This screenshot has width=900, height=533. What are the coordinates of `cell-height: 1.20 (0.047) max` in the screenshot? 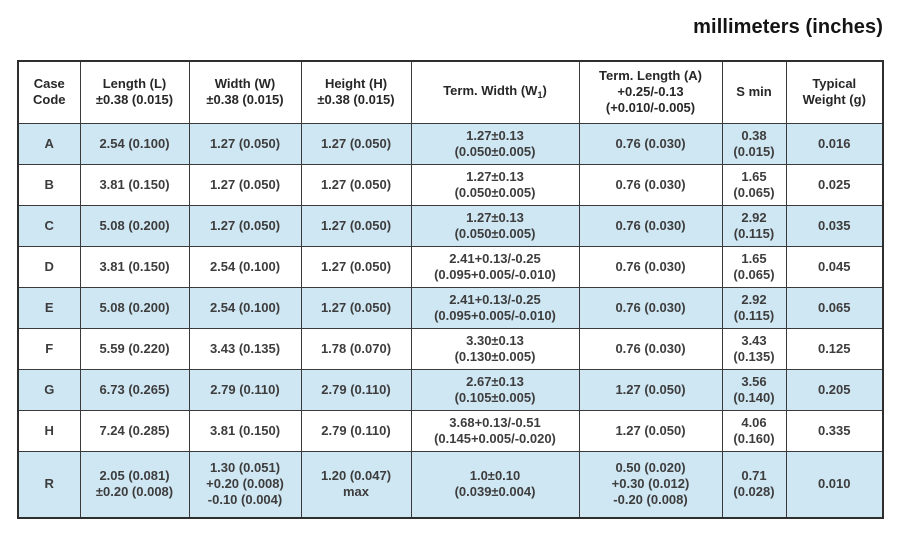 It's located at (356, 484).